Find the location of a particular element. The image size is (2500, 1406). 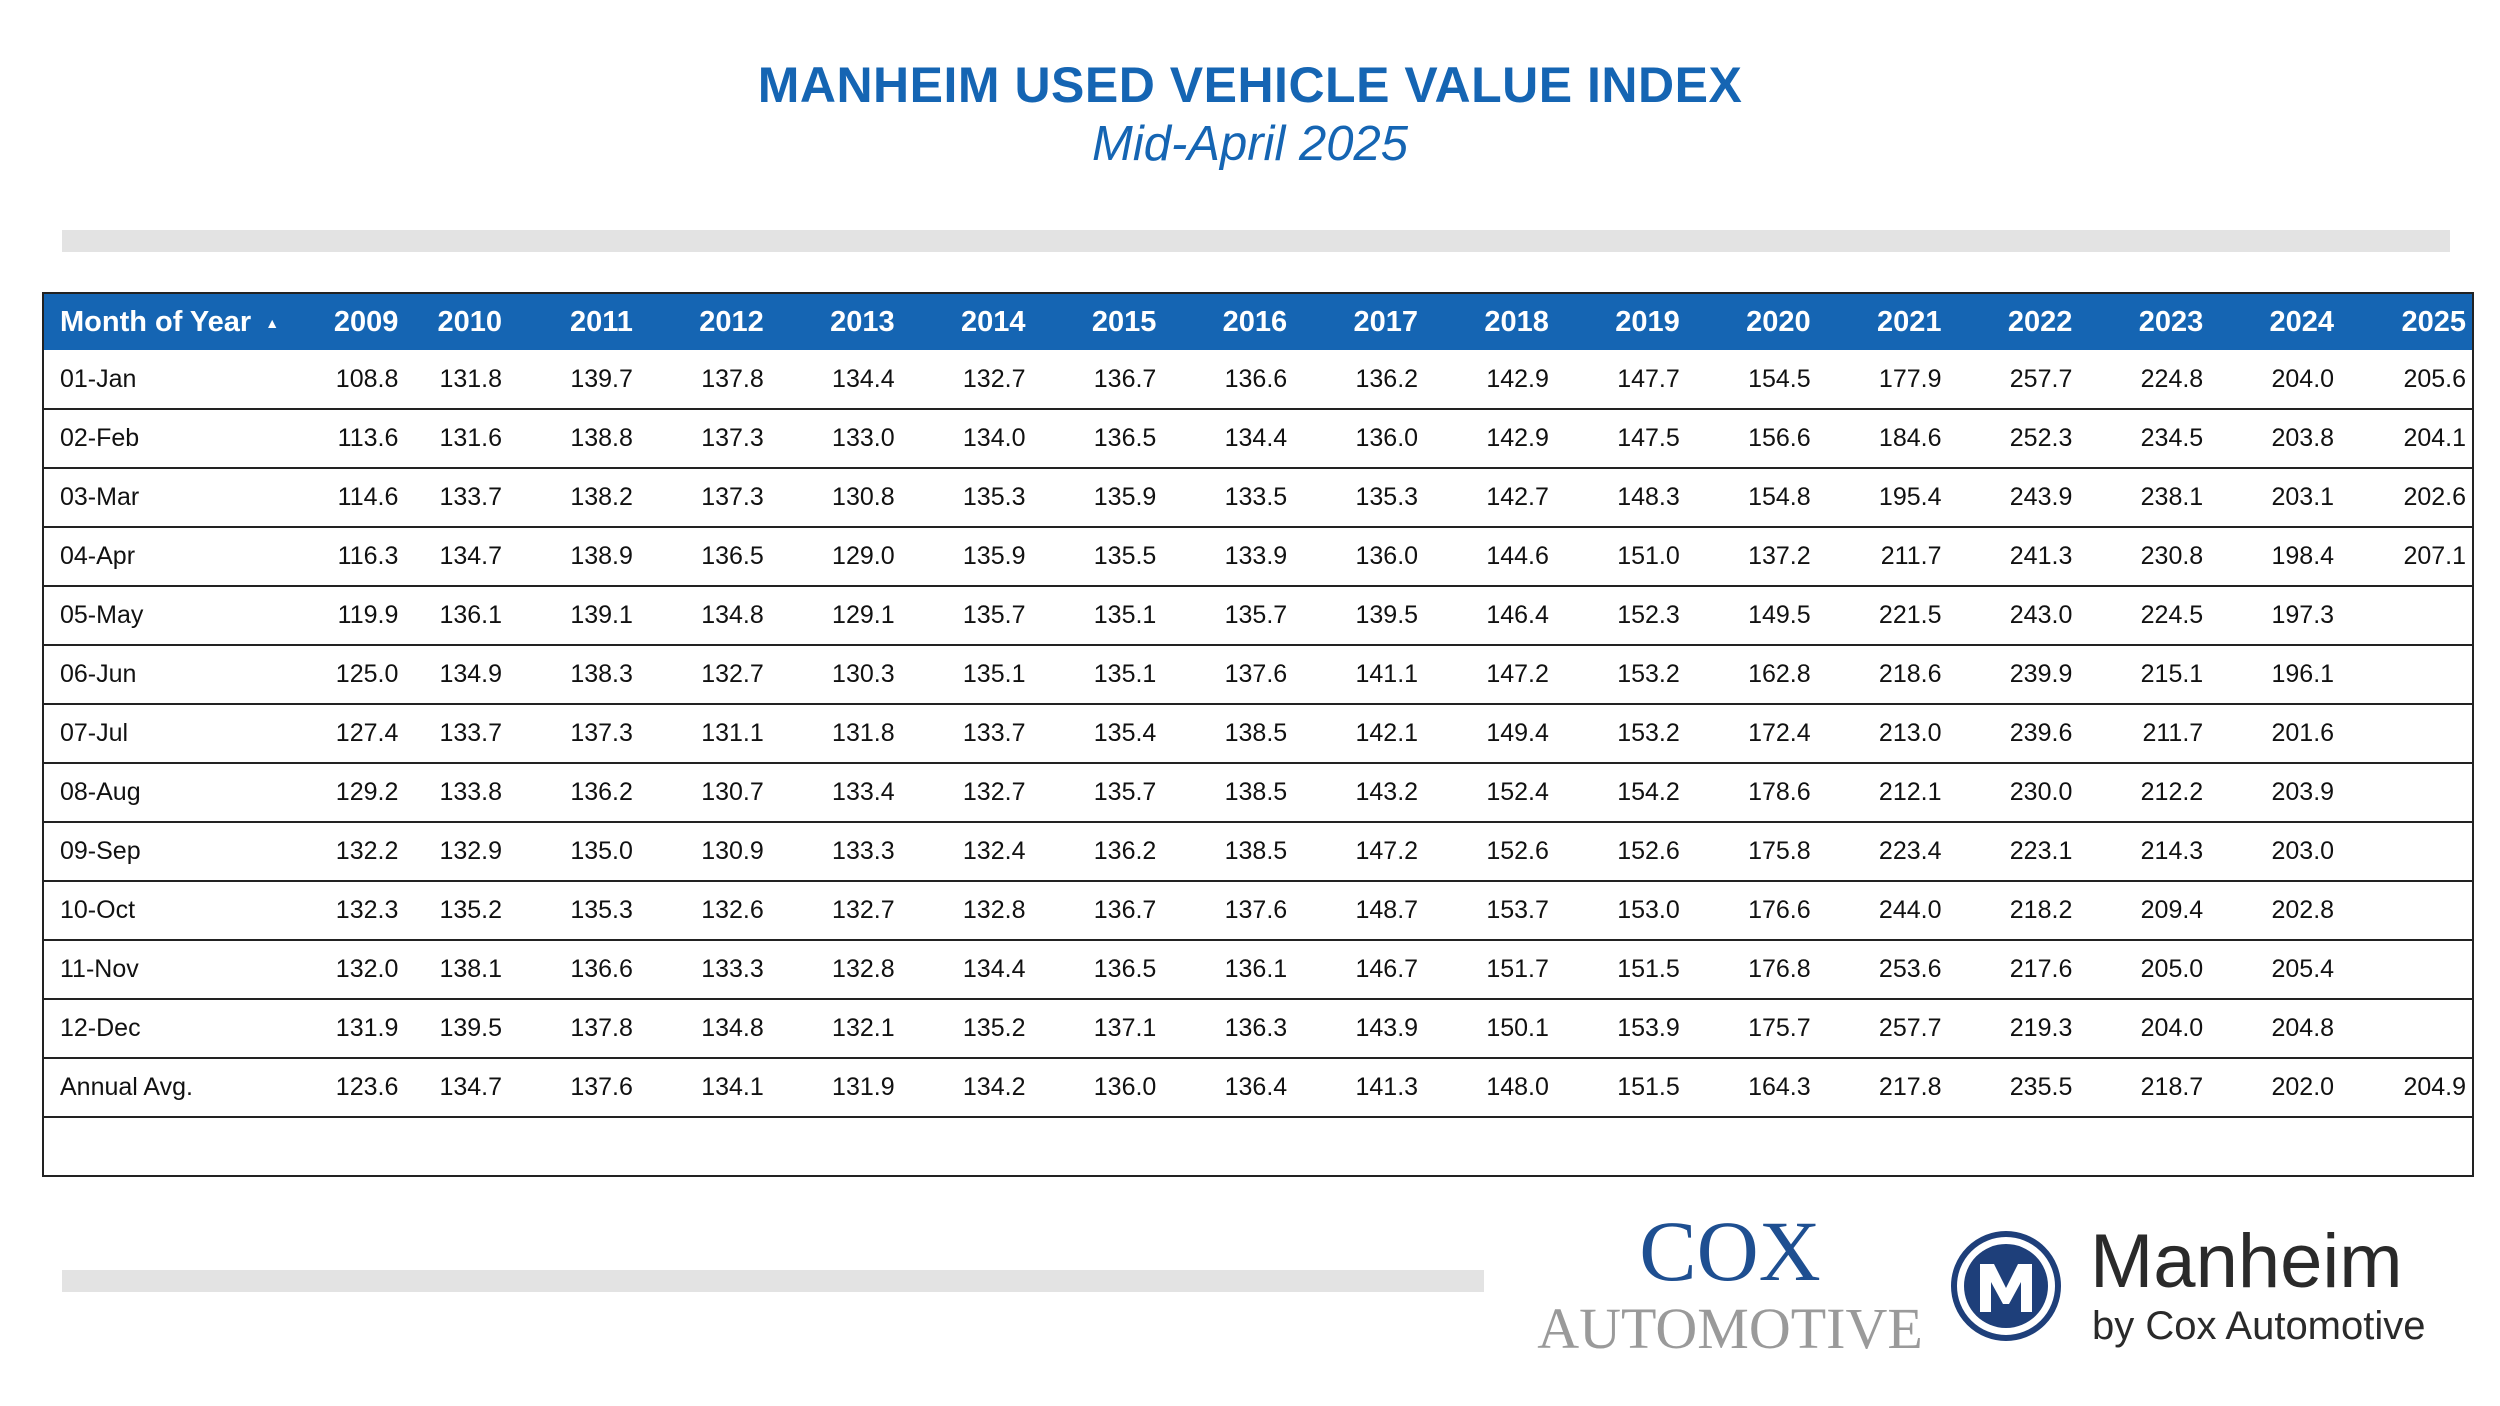

table-cell: 132.7 is located at coordinates (966, 793).